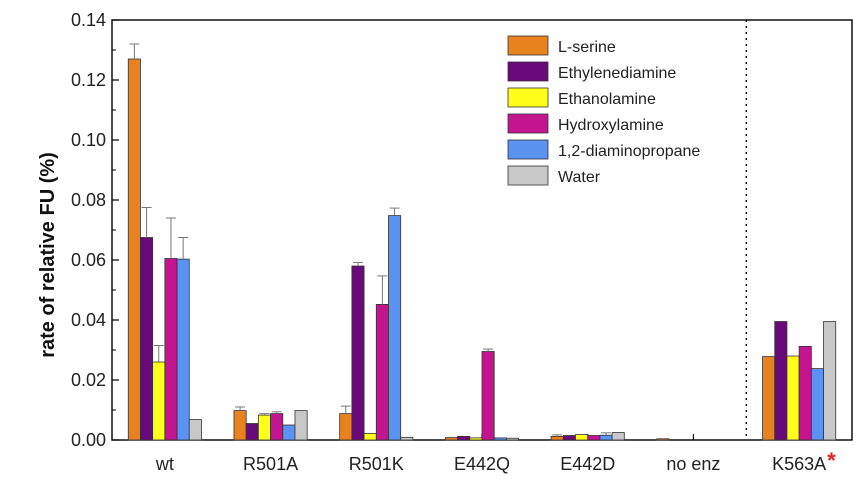 This screenshot has width=862, height=483. I want to click on y-axis-label: rate of relative FU (%), so click(48, 255).